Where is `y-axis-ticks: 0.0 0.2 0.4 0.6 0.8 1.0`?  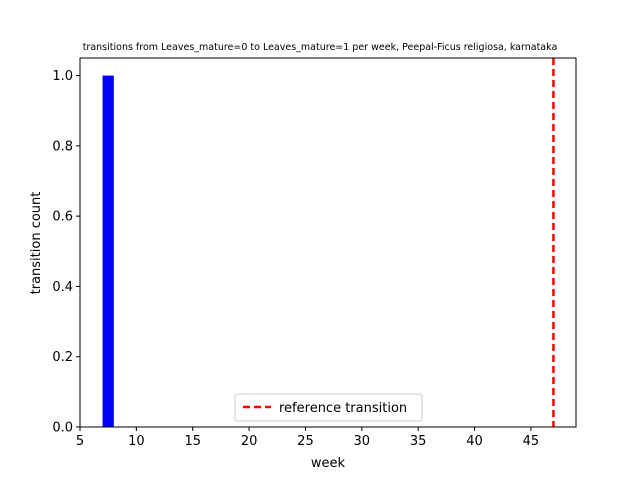
y-axis-ticks: 0.0 0.2 0.4 0.6 0.8 1.0 is located at coordinates (66, 252).